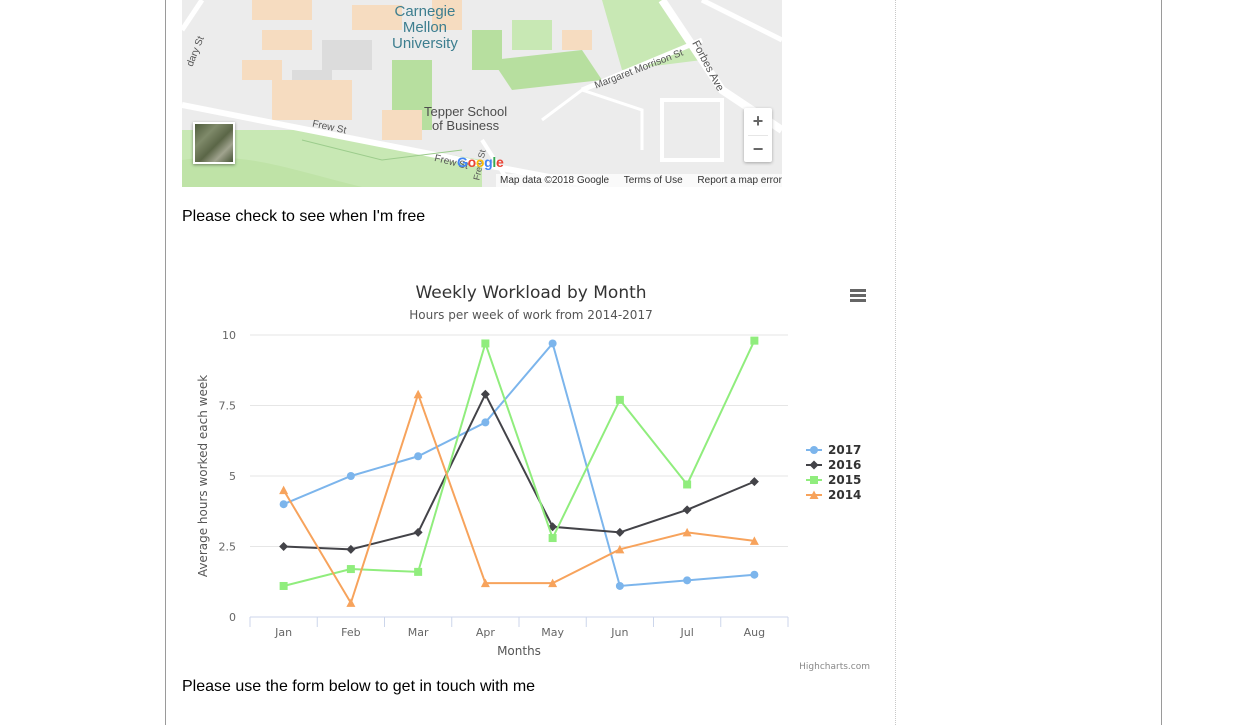 The image size is (1257, 725). I want to click on legend-marker-2017, so click(814, 450).